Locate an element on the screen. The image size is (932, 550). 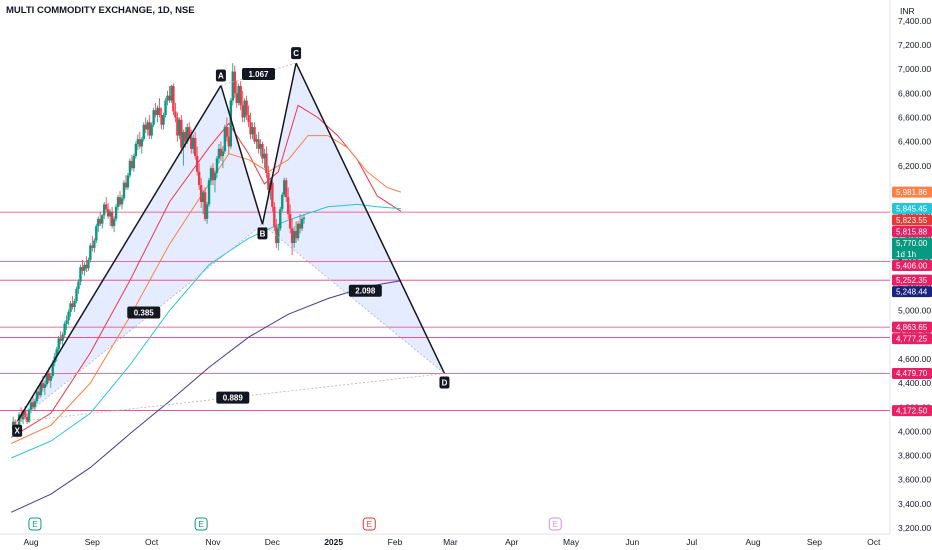
pattern-point-label: A is located at coordinates (221, 75).